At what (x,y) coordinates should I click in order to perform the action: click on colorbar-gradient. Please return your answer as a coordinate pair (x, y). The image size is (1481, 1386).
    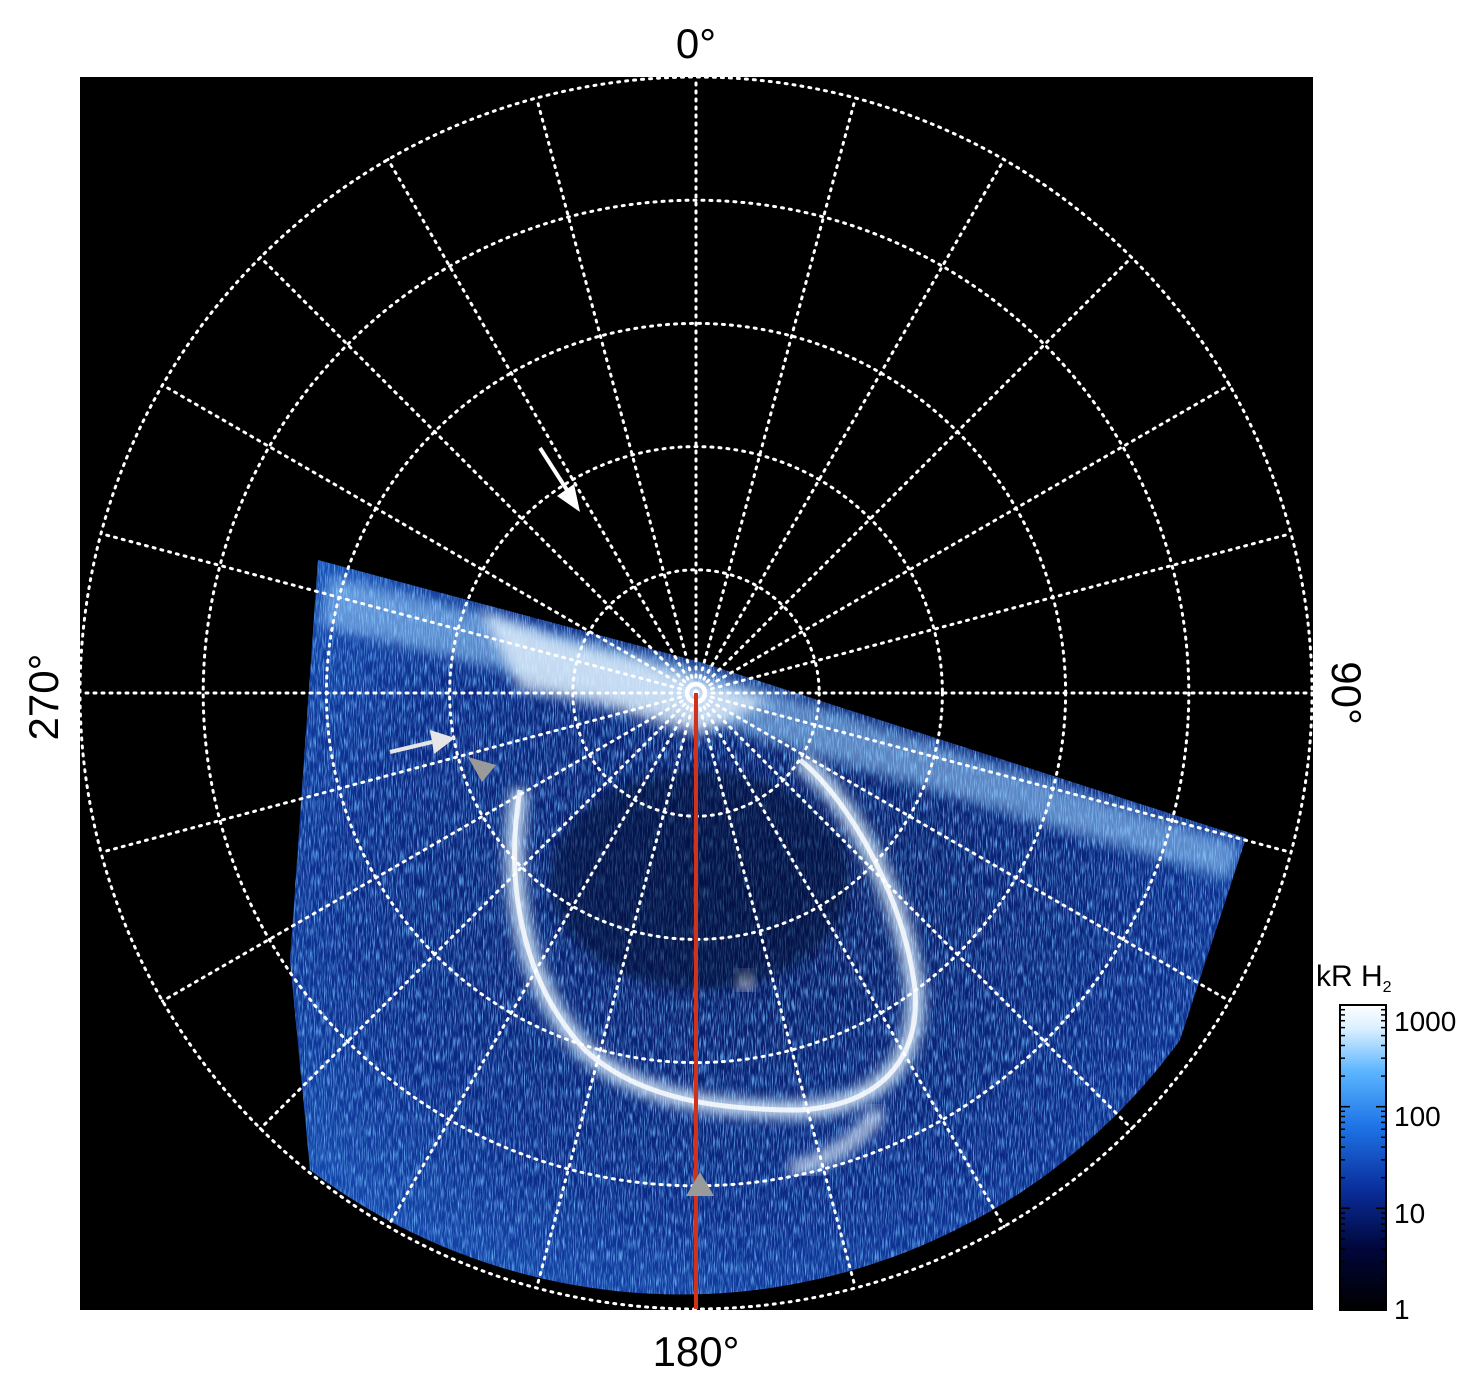
    Looking at the image, I should click on (1363, 1157).